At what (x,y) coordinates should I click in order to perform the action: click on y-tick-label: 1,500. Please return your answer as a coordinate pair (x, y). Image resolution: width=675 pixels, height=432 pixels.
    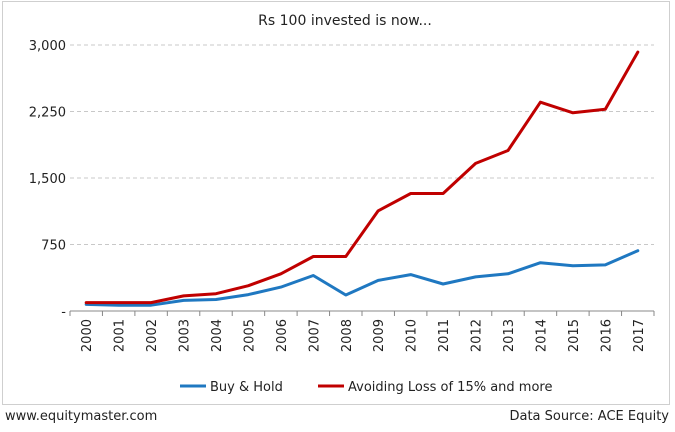
    Looking at the image, I should click on (47, 179).